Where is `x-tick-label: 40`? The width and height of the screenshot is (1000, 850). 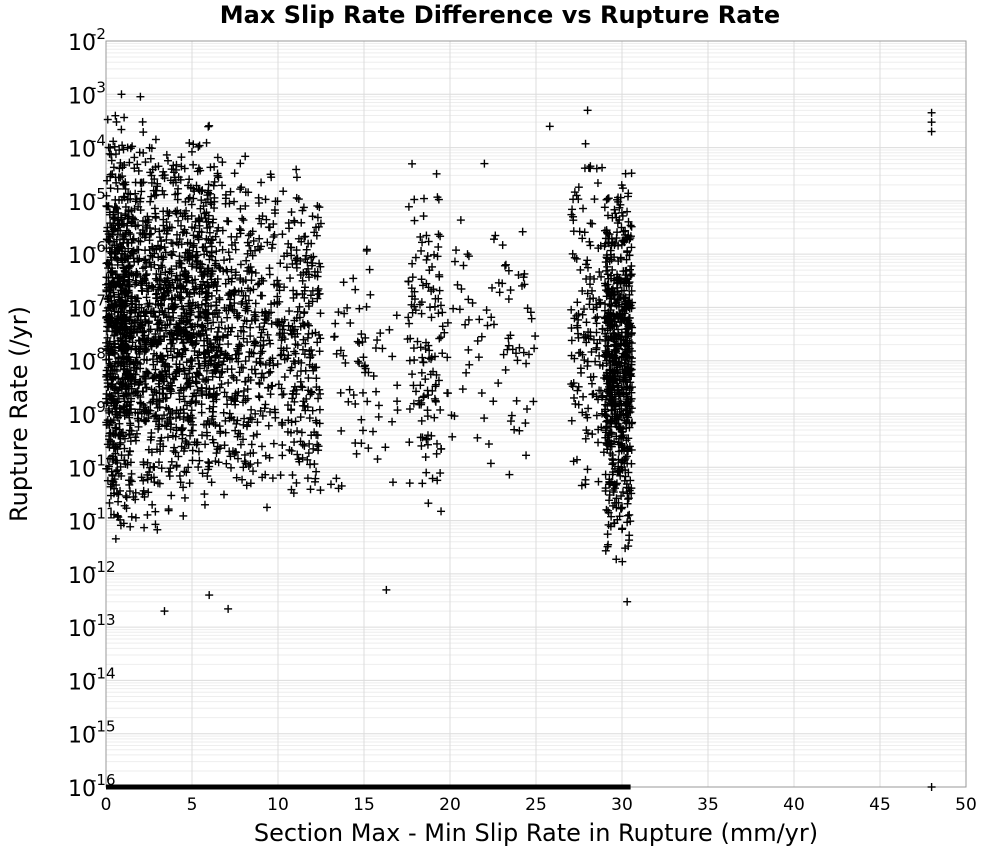
x-tick-label: 40 is located at coordinates (794, 805).